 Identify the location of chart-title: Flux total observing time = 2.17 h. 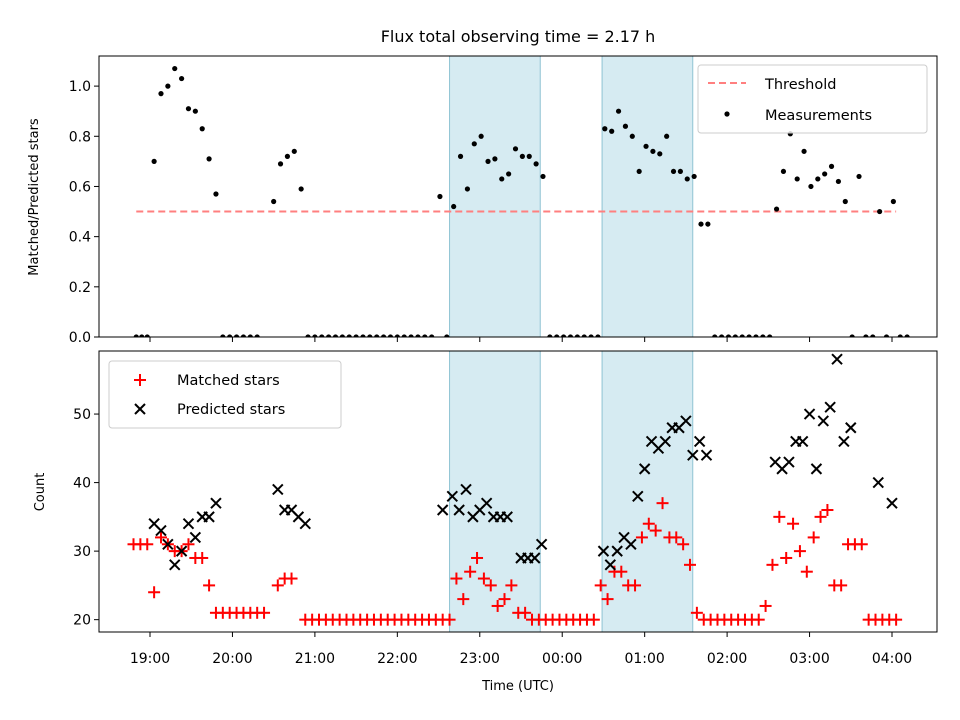
(518, 36).